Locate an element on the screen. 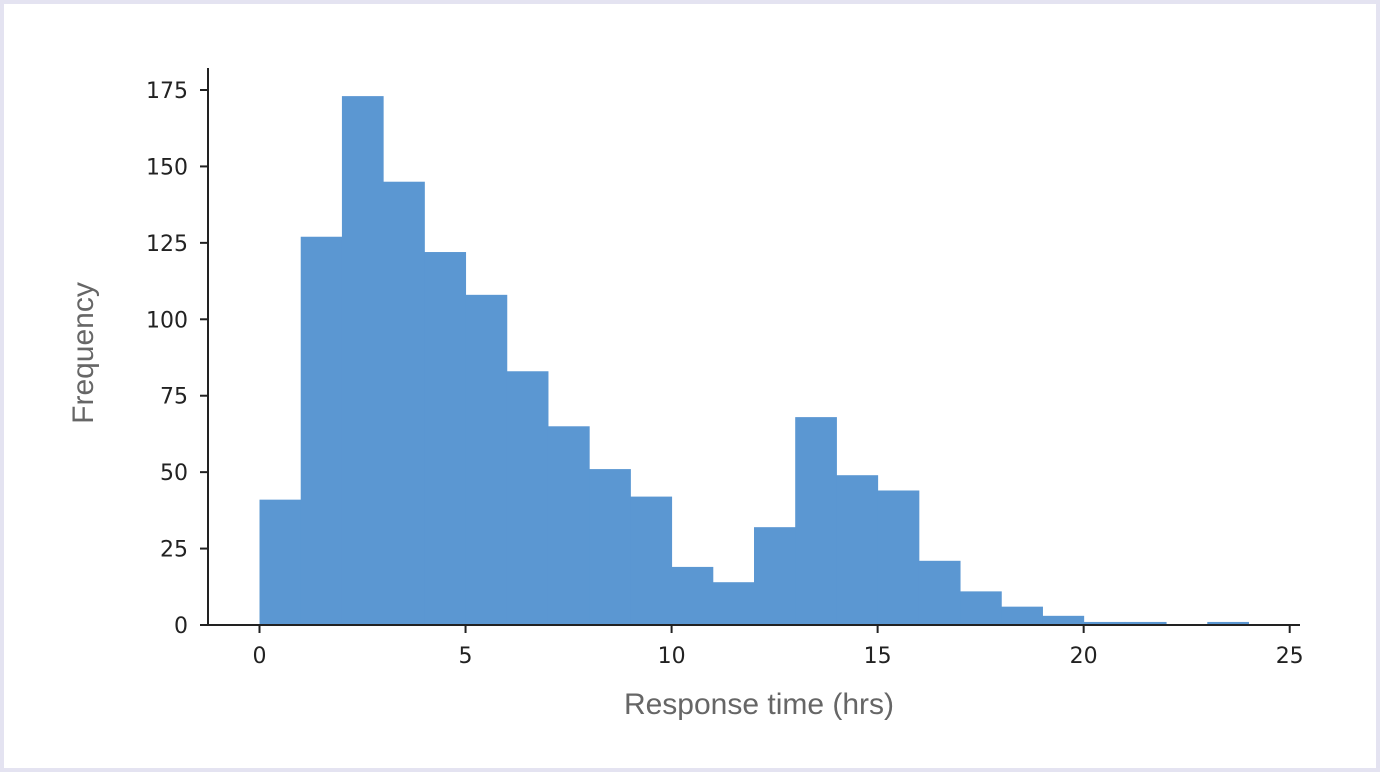  x-tick-label: 5 is located at coordinates (466, 656).